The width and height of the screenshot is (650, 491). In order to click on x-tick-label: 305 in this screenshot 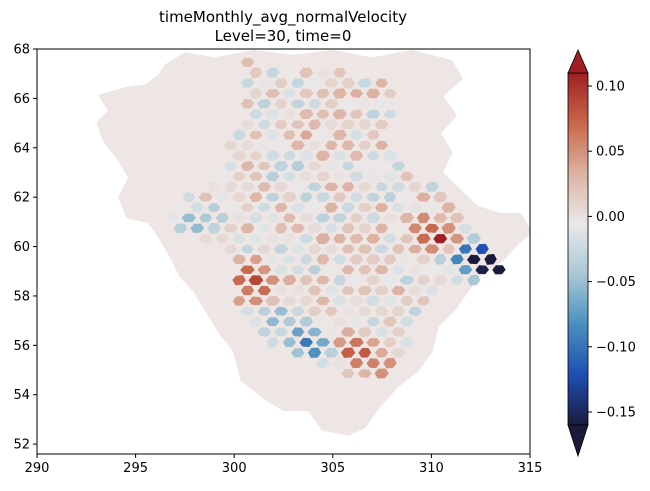, I will do `click(332, 468)`.